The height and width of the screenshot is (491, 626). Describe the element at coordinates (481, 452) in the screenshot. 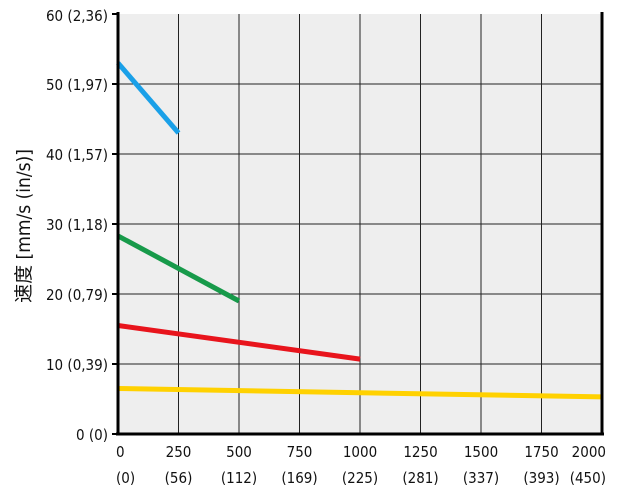

I see `x-tick-label: 1500` at that location.